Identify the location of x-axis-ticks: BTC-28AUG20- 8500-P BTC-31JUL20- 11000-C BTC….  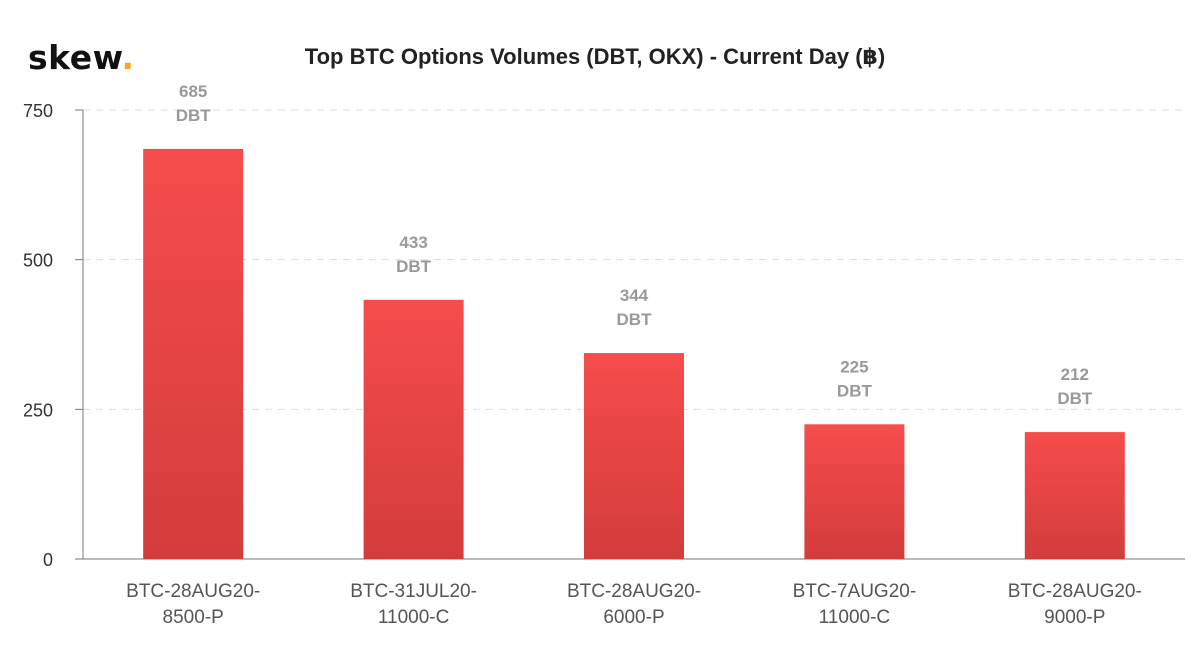
(634, 604).